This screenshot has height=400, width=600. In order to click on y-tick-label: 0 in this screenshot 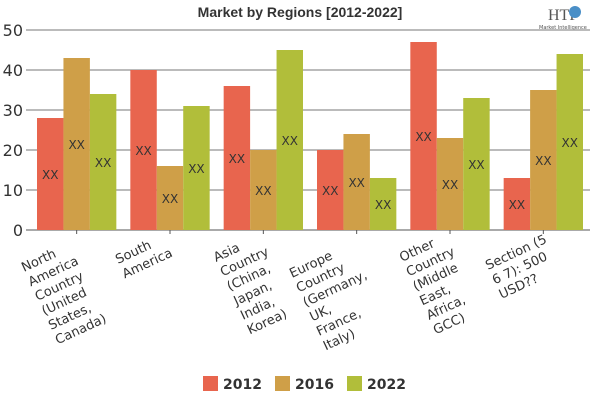, I will do `click(18, 230)`.